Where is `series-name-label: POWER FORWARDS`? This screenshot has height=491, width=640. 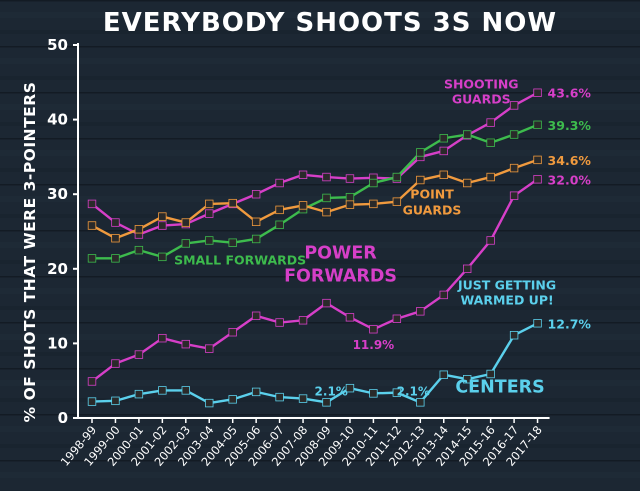
series-name-label: POWER FORWARDS is located at coordinates (340, 264).